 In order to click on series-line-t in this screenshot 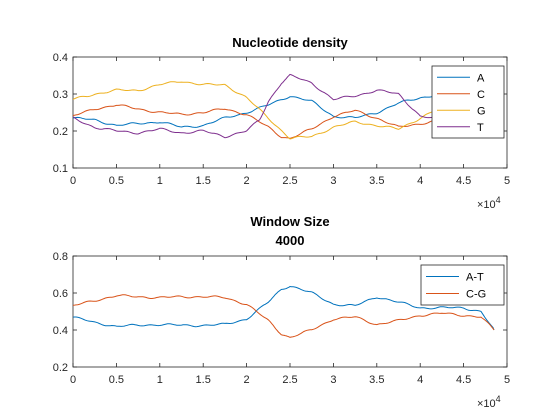, I will do `click(284, 106)`.